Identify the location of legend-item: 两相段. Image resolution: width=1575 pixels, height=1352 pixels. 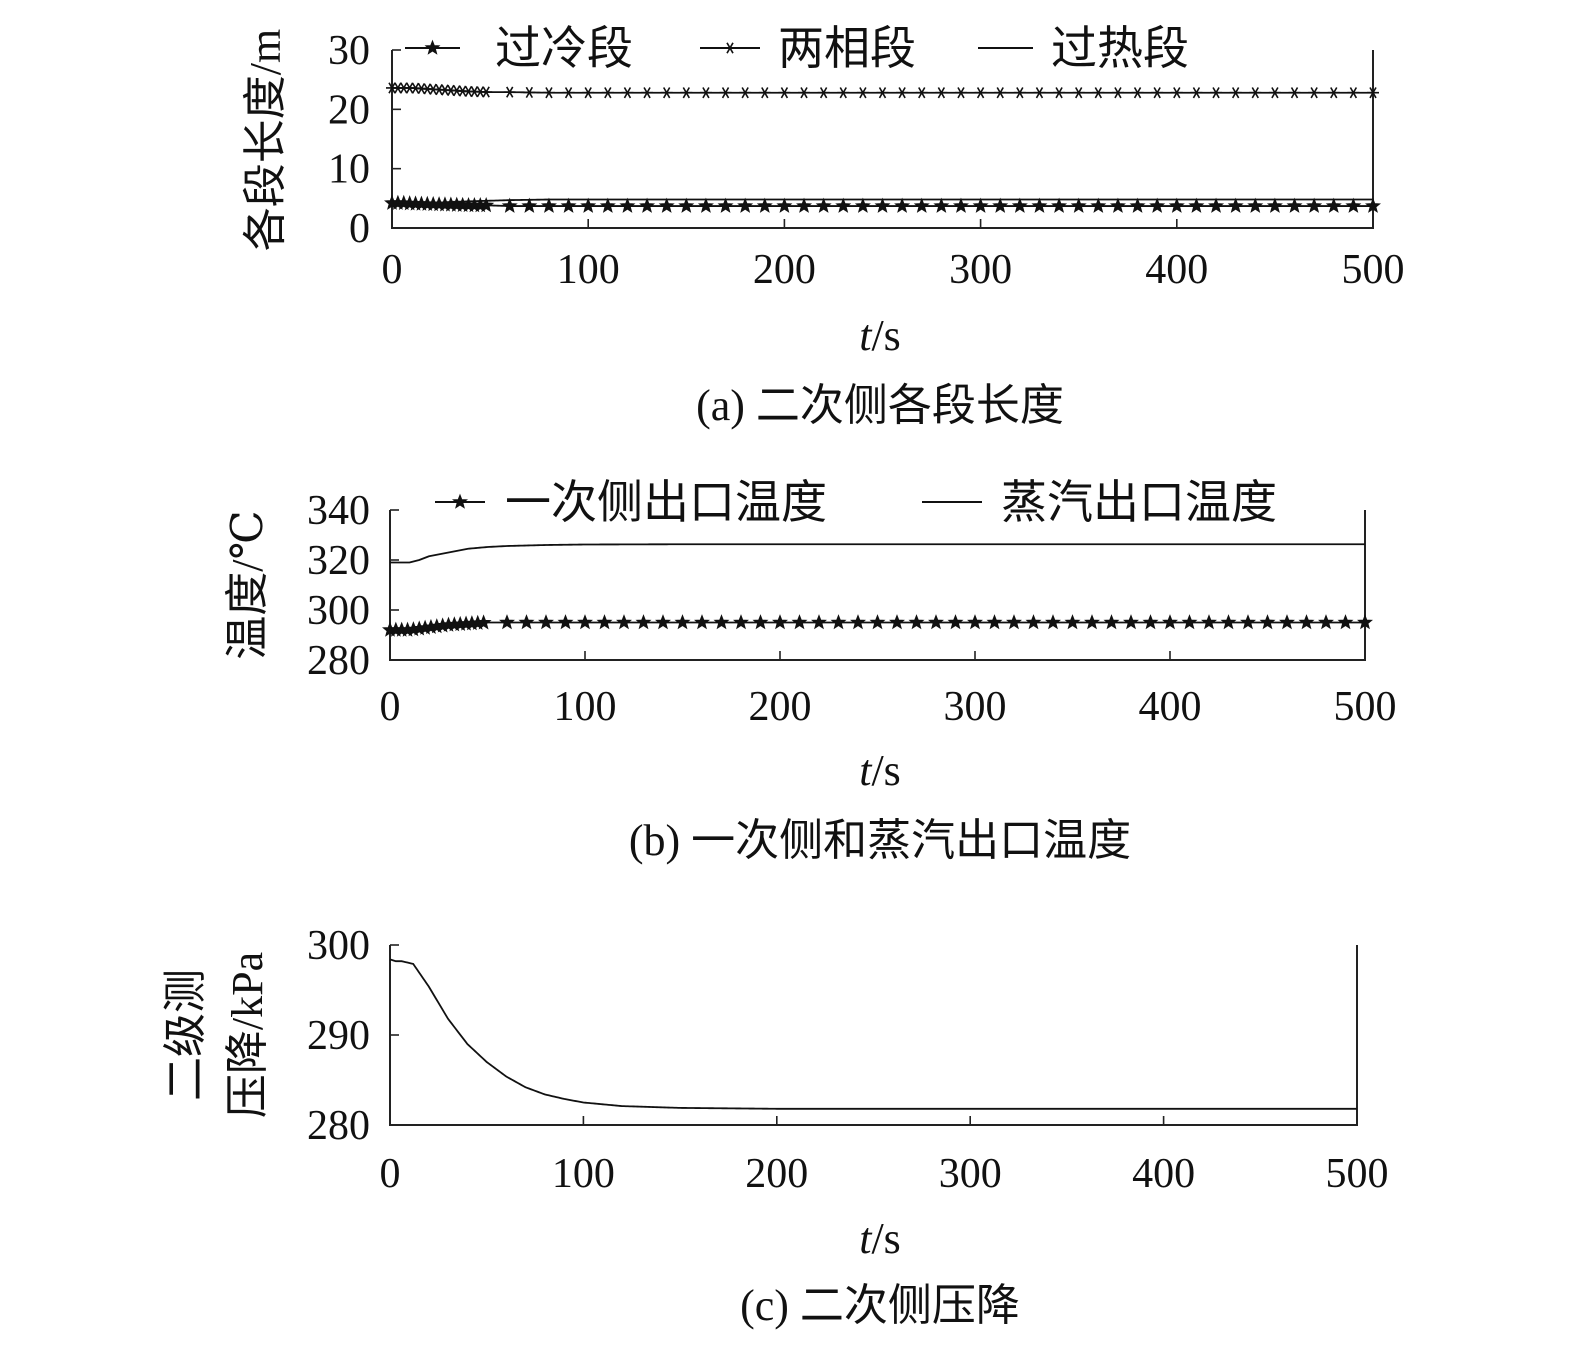
(808, 48).